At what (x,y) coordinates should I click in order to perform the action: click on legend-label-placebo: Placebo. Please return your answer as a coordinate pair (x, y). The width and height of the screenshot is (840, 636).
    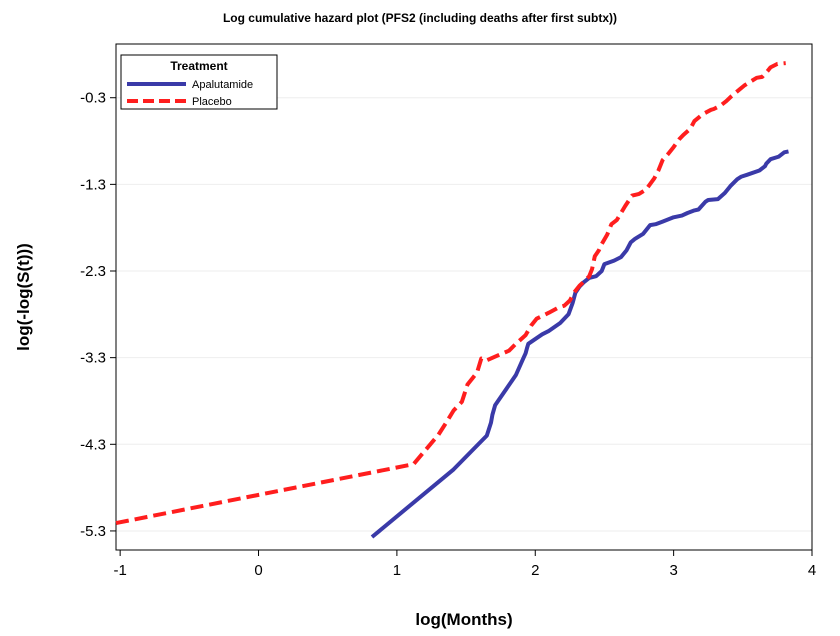
    Looking at the image, I should click on (212, 102).